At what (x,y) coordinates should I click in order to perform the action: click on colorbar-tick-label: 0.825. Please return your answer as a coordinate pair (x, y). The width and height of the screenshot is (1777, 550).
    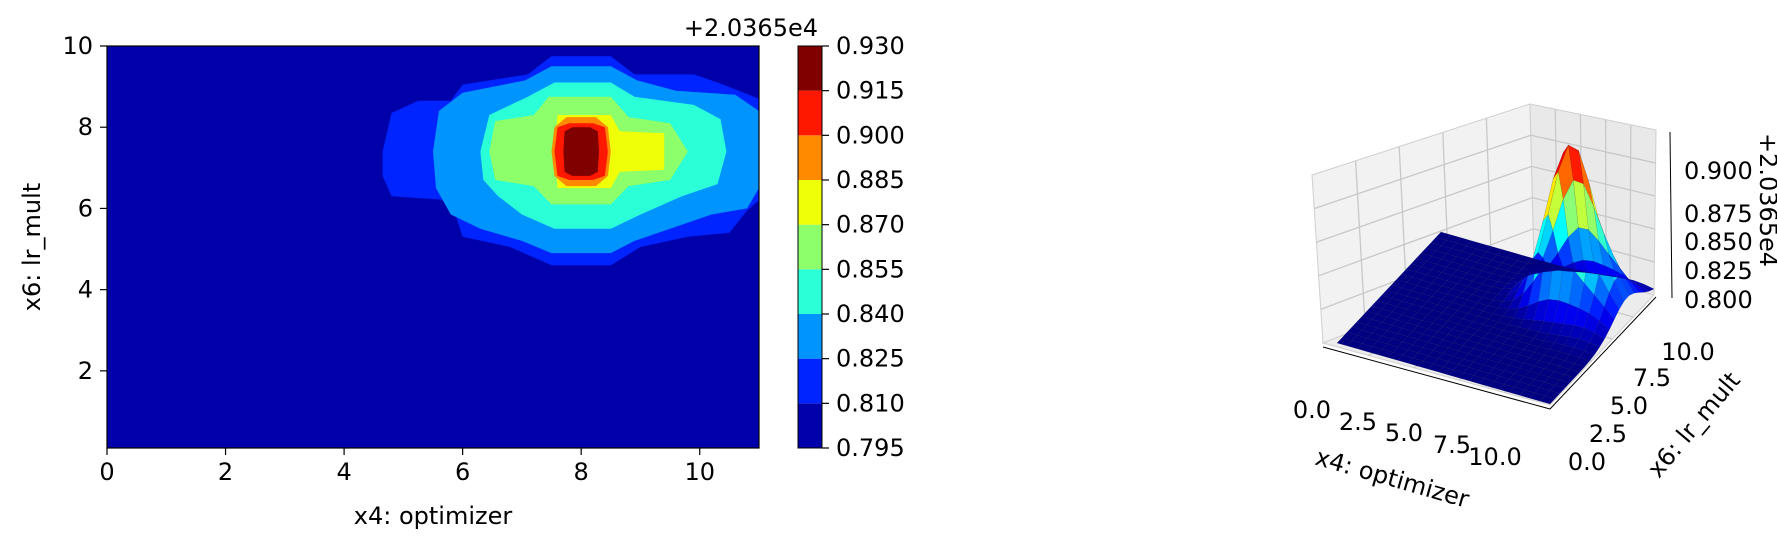
    Looking at the image, I should click on (870, 359).